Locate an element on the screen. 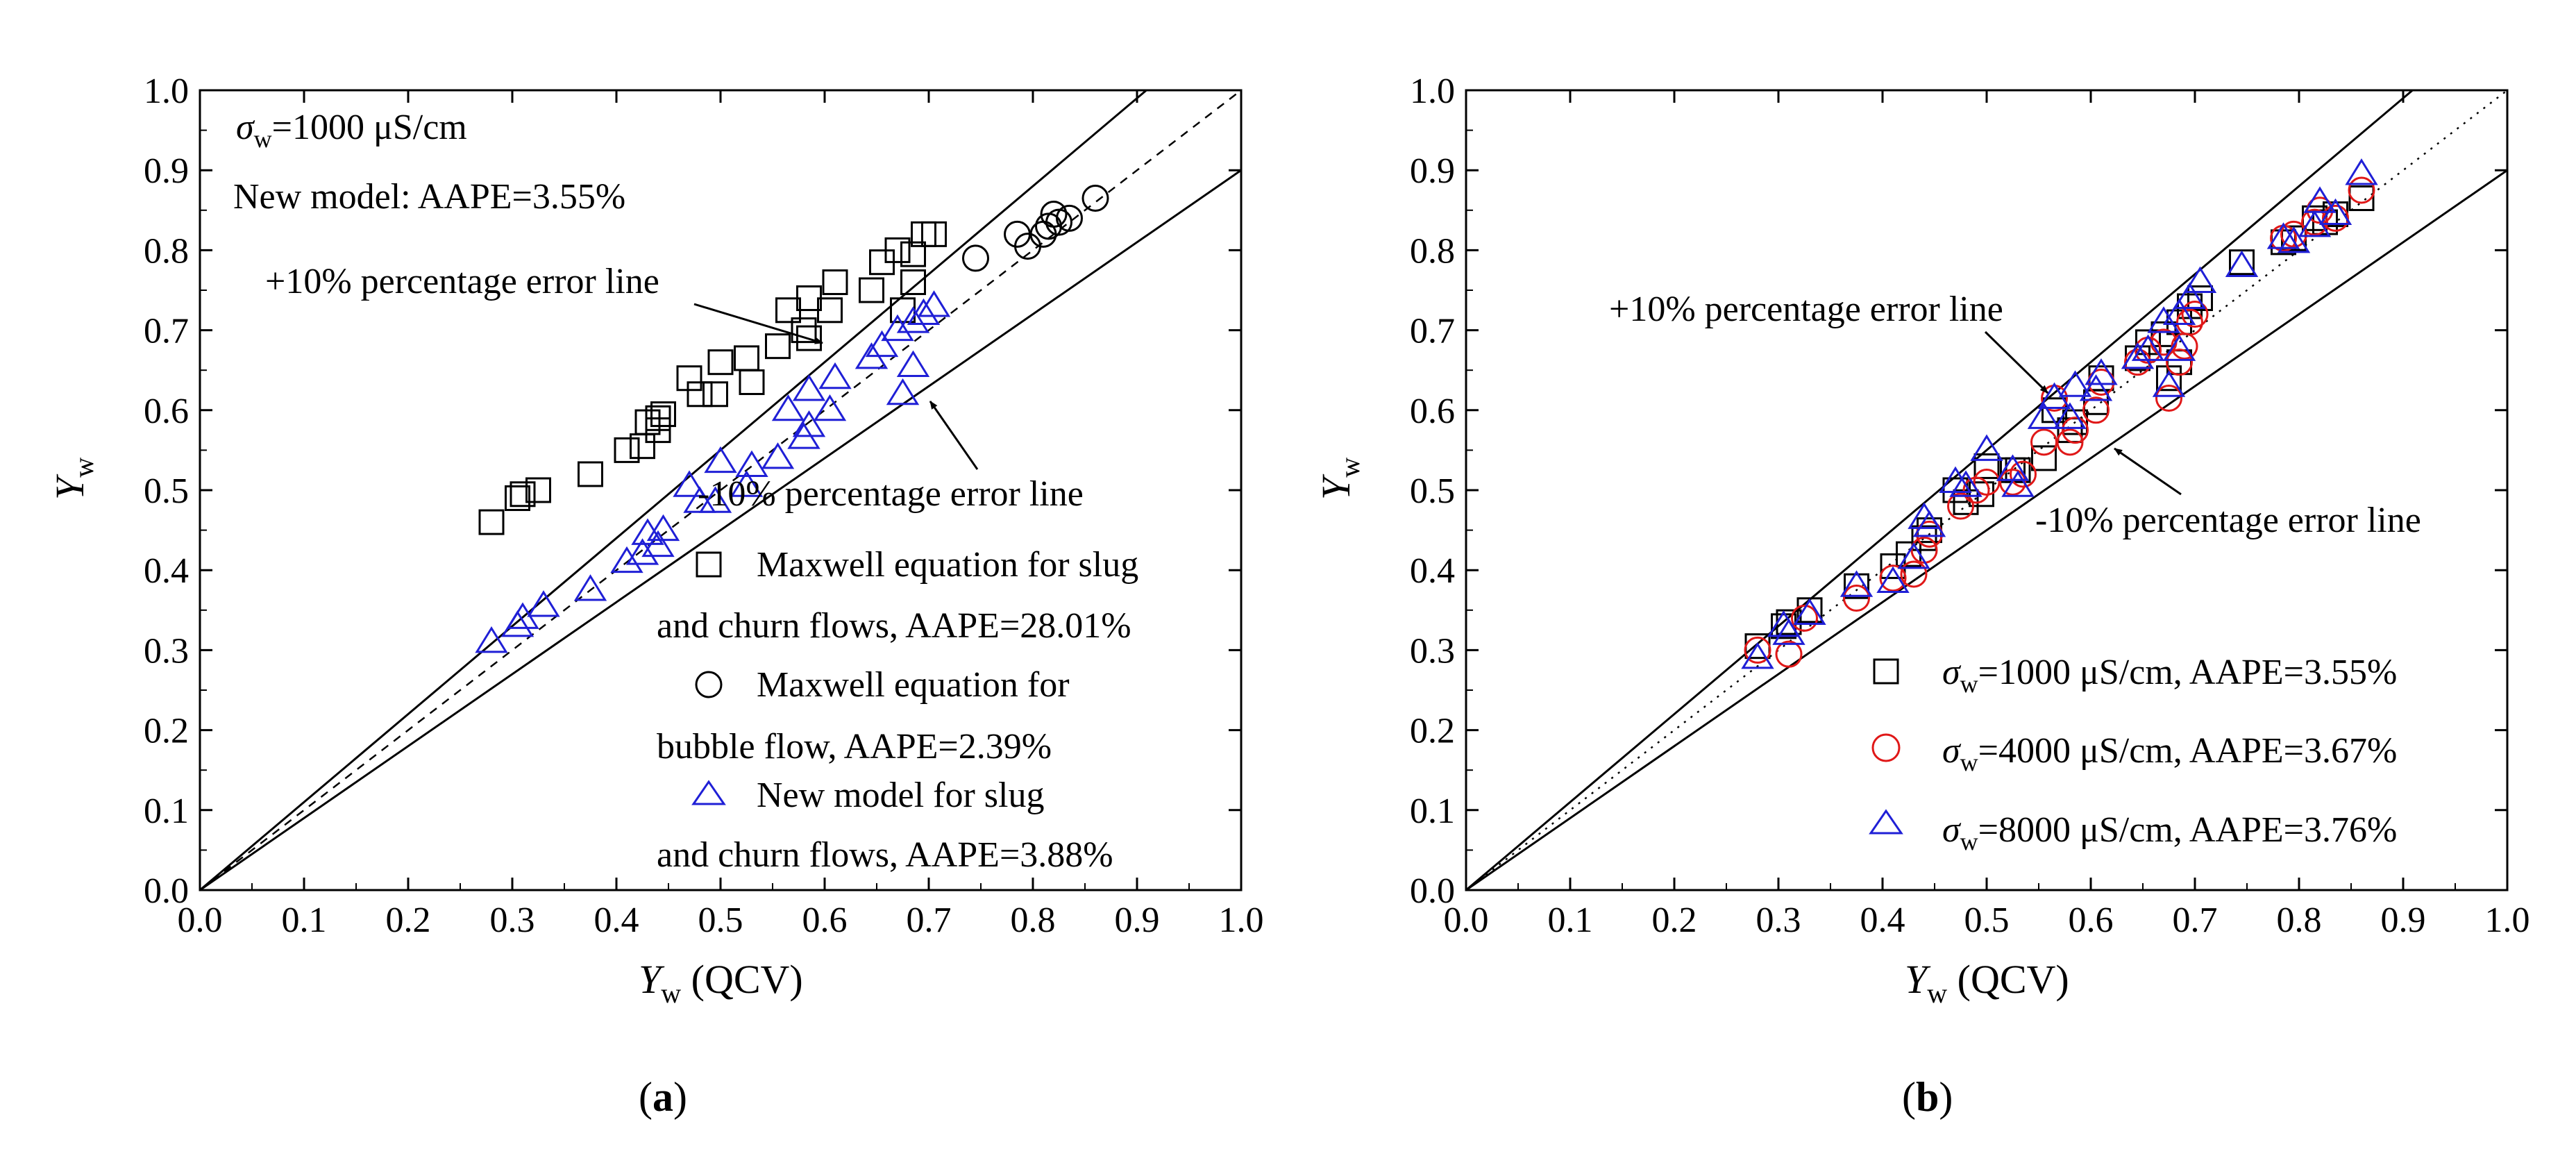 The width and height of the screenshot is (2576, 1156). data-points-b is located at coordinates (2059, 414).